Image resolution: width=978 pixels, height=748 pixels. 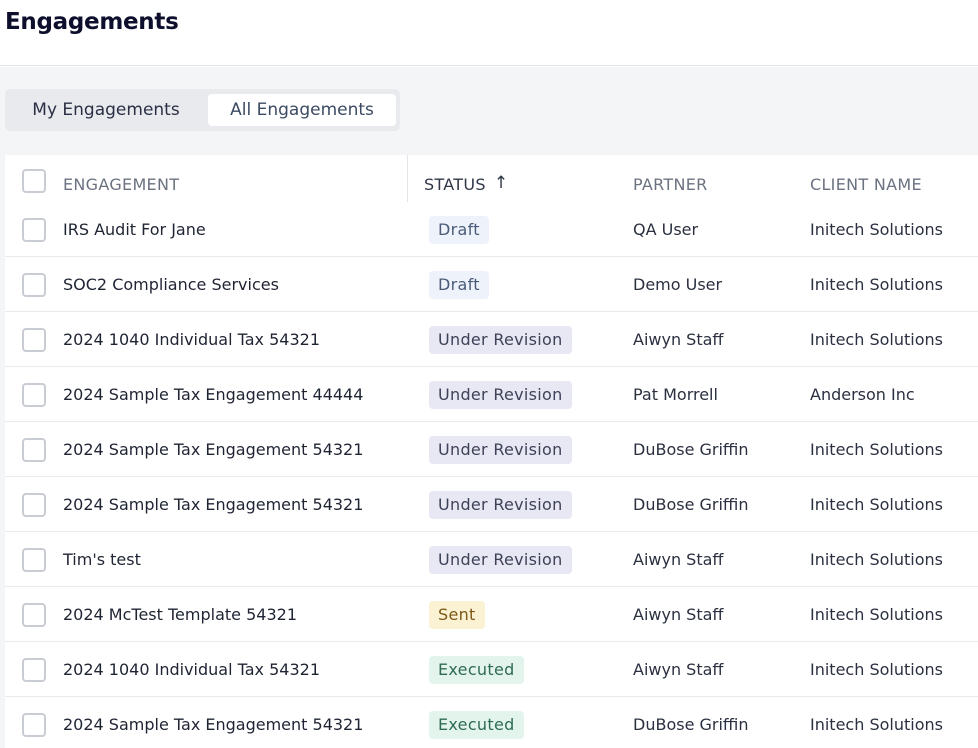 What do you see at coordinates (106, 110) in the screenshot?
I see `tab-my-engagements: My Engagements` at bounding box center [106, 110].